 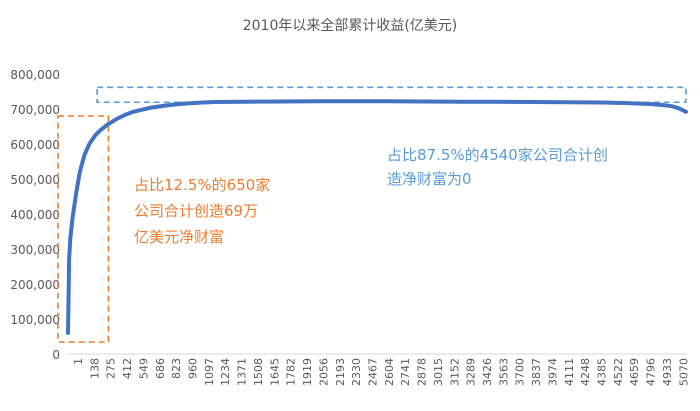 I want to click on x-tick-label: 3426, so click(x=487, y=372).